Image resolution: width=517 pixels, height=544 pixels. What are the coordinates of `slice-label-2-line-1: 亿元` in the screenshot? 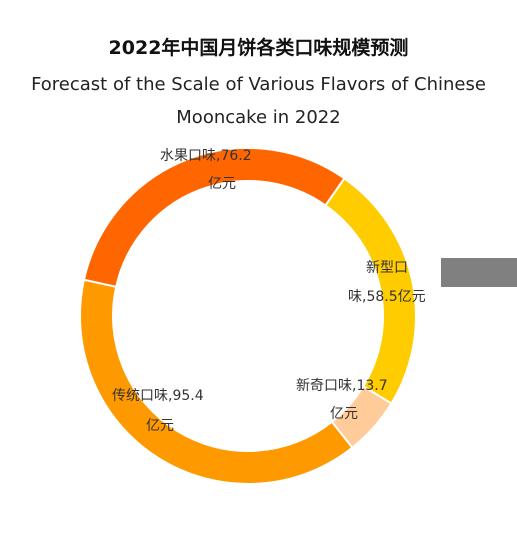 It's located at (160, 426).